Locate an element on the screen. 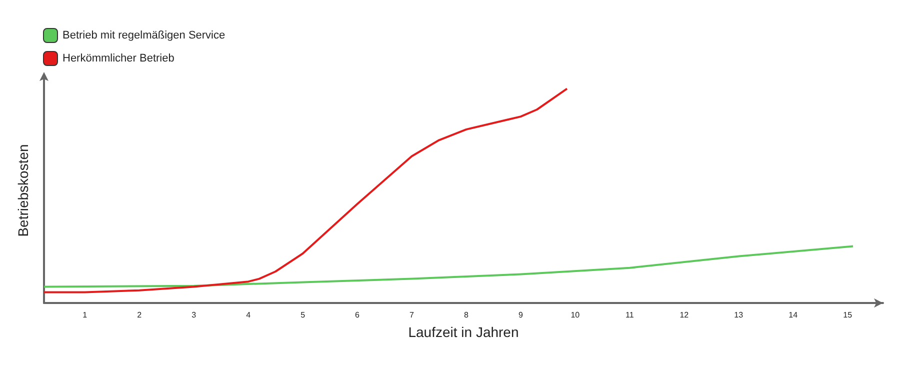 This screenshot has height=371, width=913. legend-label: Betrieb mit regelmäßigen Service is located at coordinates (144, 36).